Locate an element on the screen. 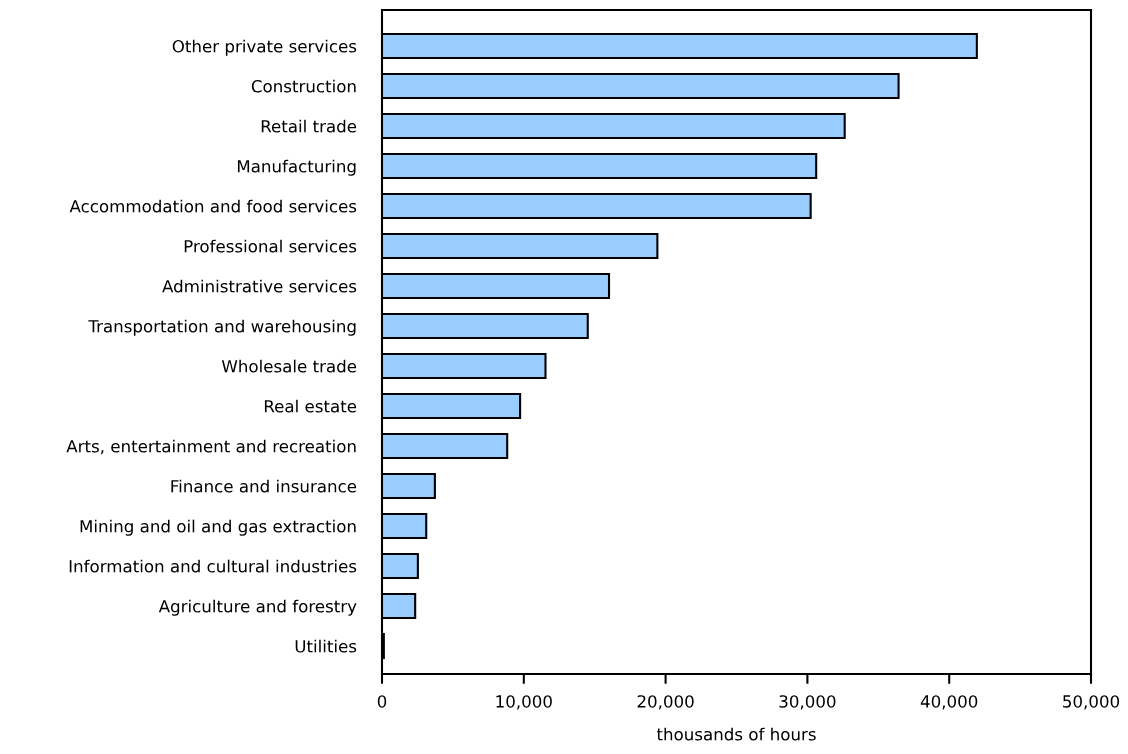 This screenshot has width=1128, height=754. y-tick-label: Manufacturing is located at coordinates (296, 167).